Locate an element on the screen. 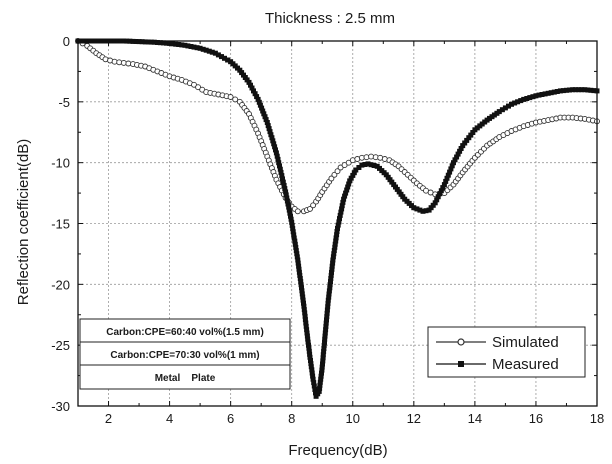 Image resolution: width=612 pixels, height=464 pixels. inset-row-1: Carbon:CPE=60:40 vol%(1.5 mm) is located at coordinates (185, 332).